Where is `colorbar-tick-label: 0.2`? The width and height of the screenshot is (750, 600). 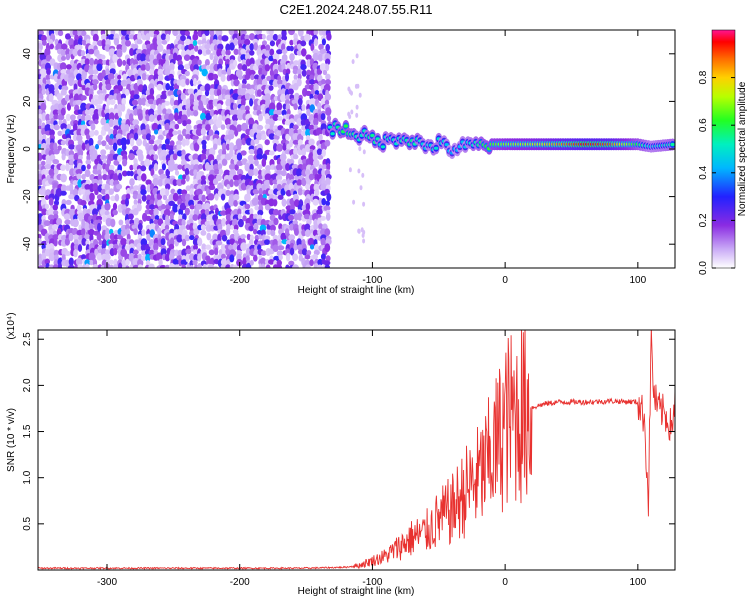 colorbar-tick-label: 0.2 is located at coordinates (703, 220).